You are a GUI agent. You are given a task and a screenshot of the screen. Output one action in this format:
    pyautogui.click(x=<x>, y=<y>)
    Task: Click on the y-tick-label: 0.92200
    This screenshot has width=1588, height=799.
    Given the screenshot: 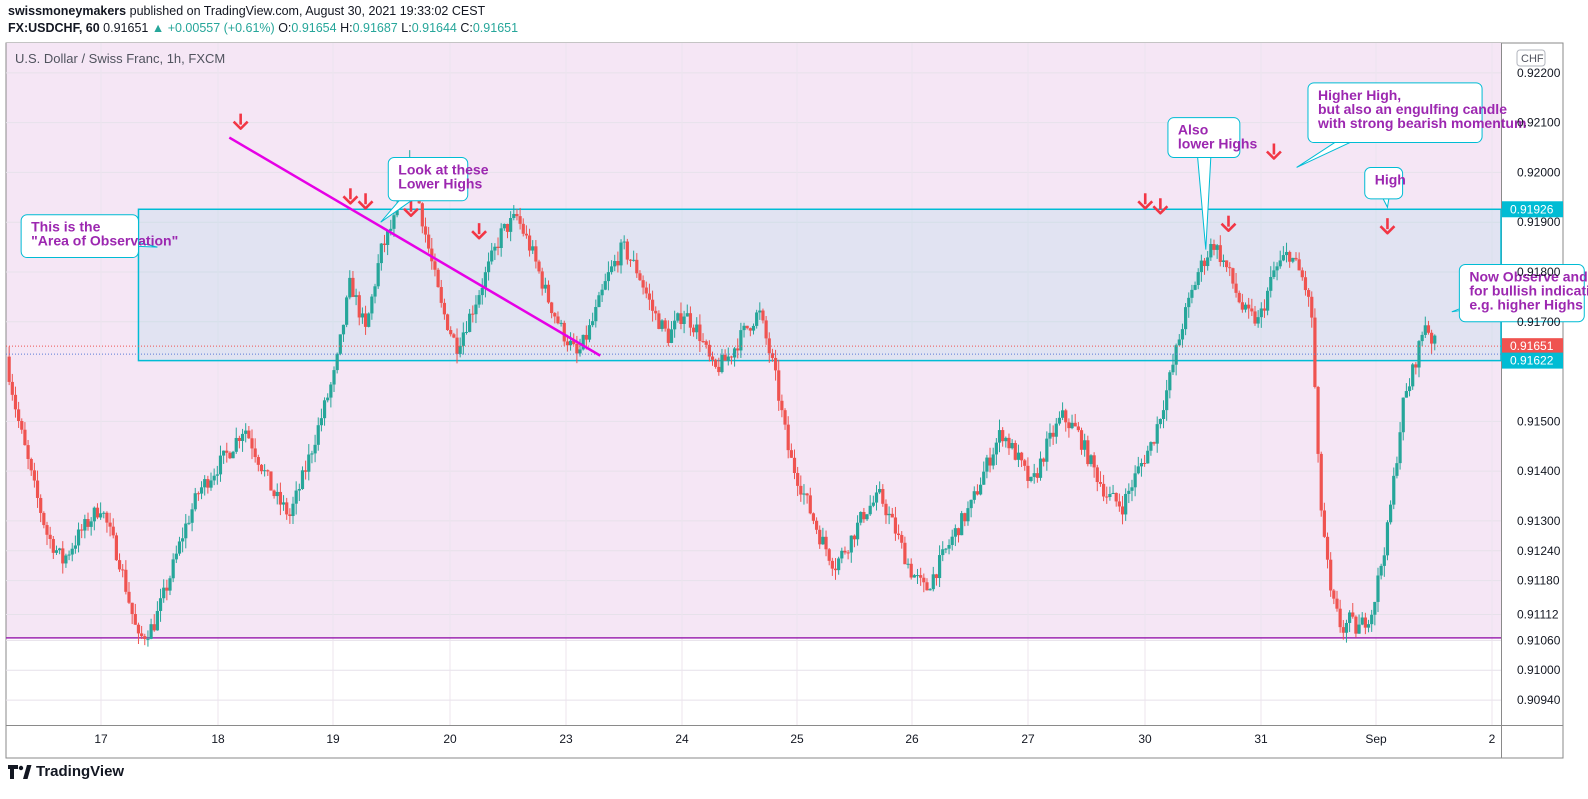 What is the action you would take?
    pyautogui.click(x=1539, y=73)
    